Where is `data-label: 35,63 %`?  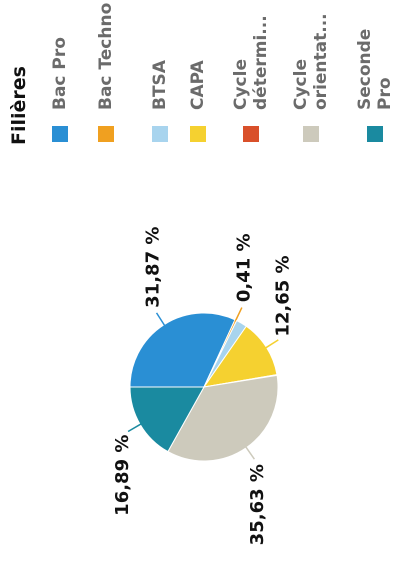
data-label: 35,63 % is located at coordinates (257, 504).